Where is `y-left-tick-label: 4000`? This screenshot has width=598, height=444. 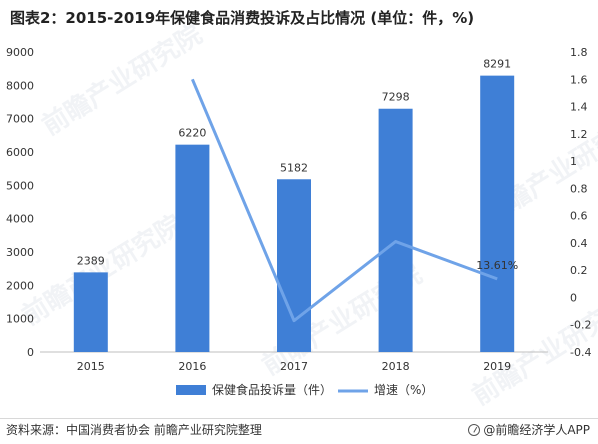
y-left-tick-label: 4000 is located at coordinates (20, 219).